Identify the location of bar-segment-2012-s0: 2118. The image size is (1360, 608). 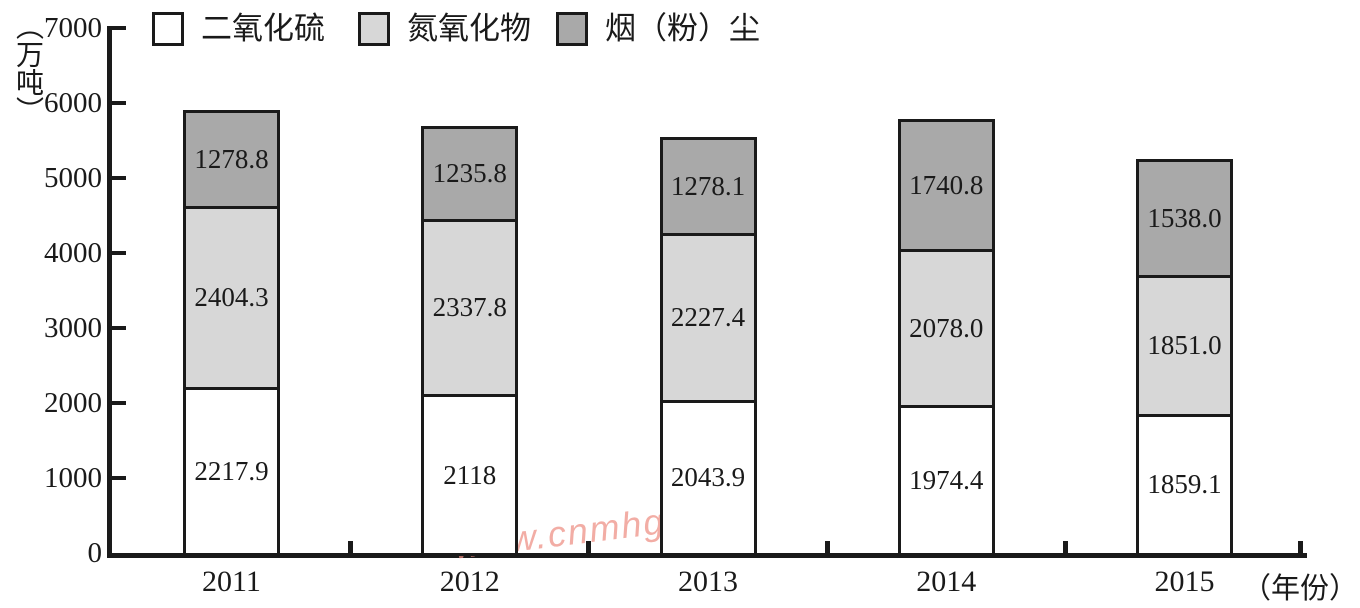
(470, 475).